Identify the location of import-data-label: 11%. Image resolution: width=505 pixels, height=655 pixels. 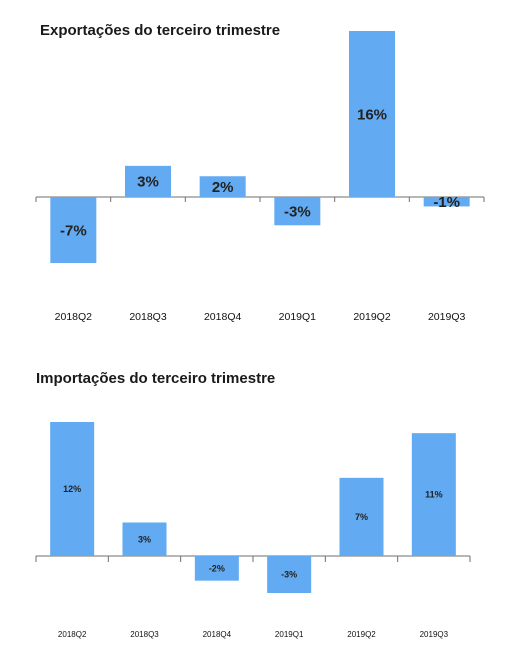
(434, 495).